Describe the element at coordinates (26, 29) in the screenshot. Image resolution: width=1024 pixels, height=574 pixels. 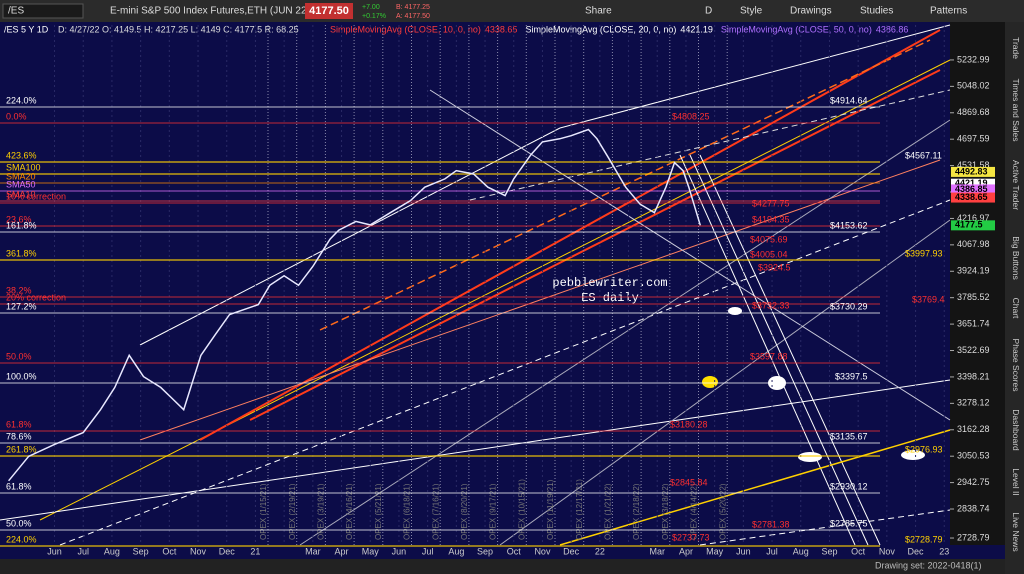
I see `chart-id: /ES 5 Y 1D` at that location.